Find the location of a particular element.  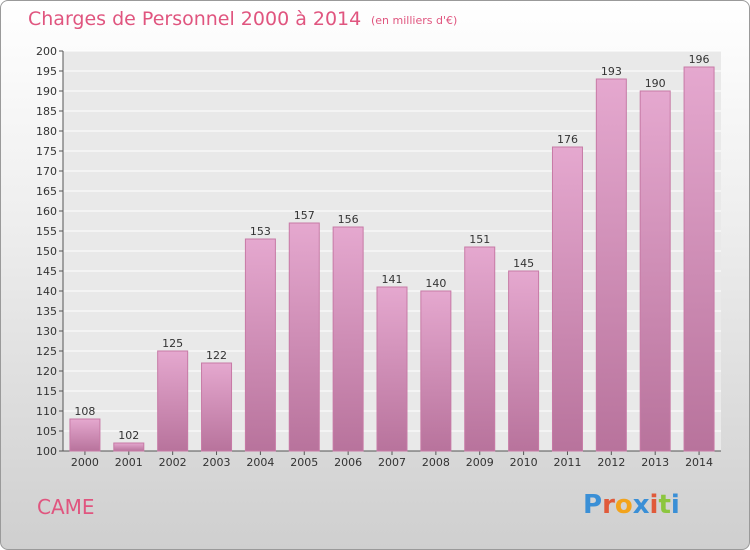

y-tick-label: 200 is located at coordinates (46, 51).